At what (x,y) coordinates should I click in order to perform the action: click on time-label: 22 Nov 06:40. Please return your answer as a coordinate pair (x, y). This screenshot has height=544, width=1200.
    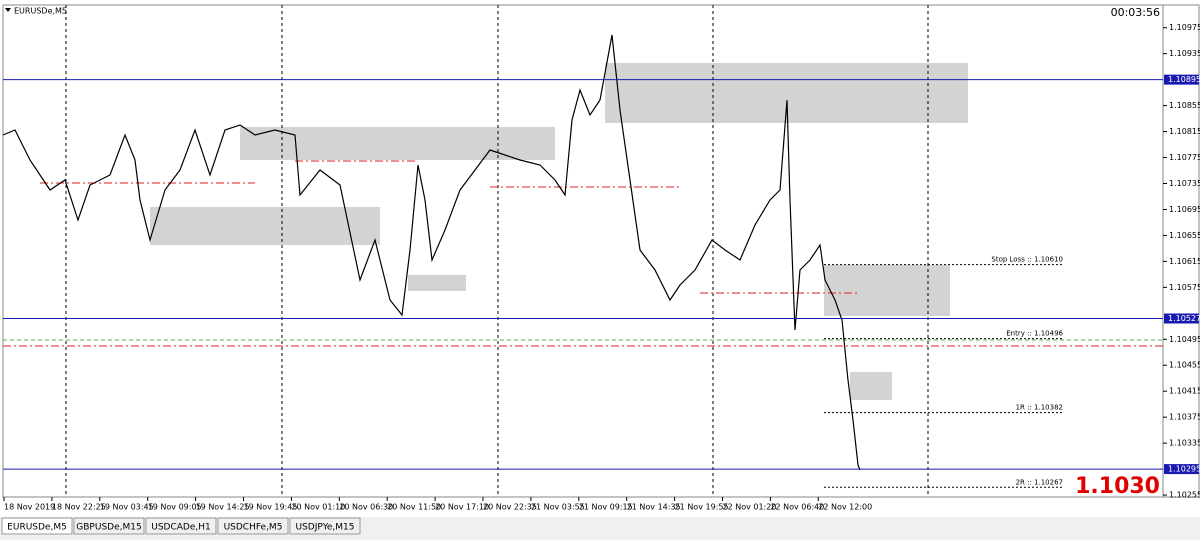
    Looking at the image, I should click on (797, 507).